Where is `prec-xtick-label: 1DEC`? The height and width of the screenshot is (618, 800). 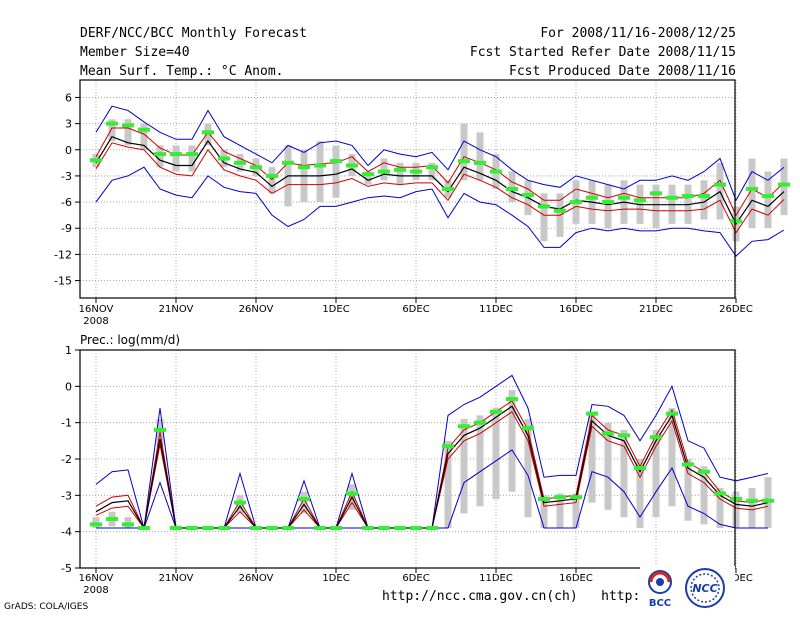
prec-xtick-label: 1DEC is located at coordinates (335, 578).